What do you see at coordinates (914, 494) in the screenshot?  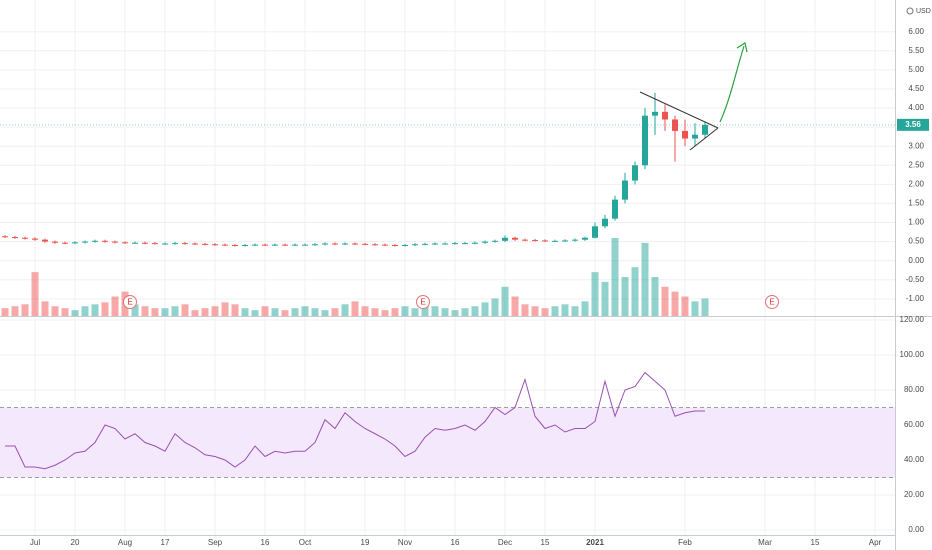 I see `y-tick-label: 20.00` at bounding box center [914, 494].